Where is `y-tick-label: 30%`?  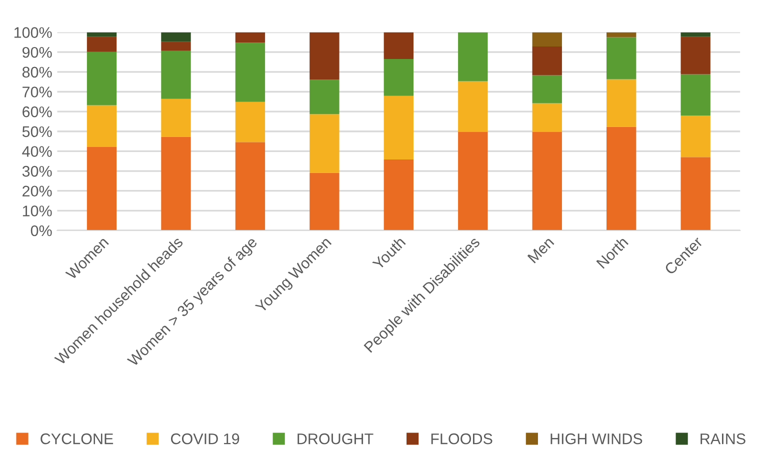
y-tick-label: 30% is located at coordinates (37, 171).